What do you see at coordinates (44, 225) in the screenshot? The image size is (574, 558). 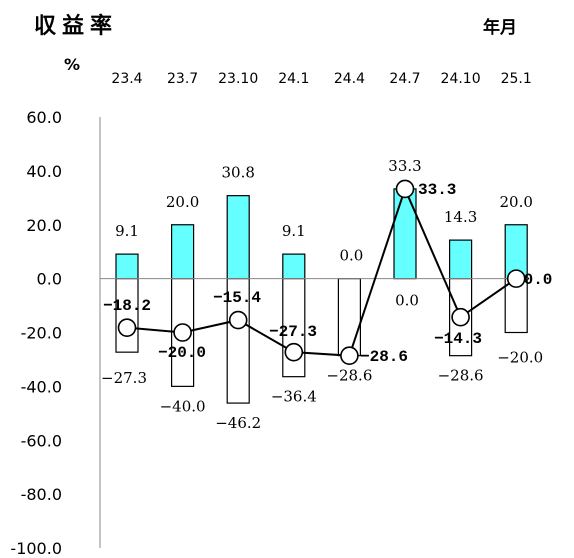 I see `y-tick-label: 20.0` at bounding box center [44, 225].